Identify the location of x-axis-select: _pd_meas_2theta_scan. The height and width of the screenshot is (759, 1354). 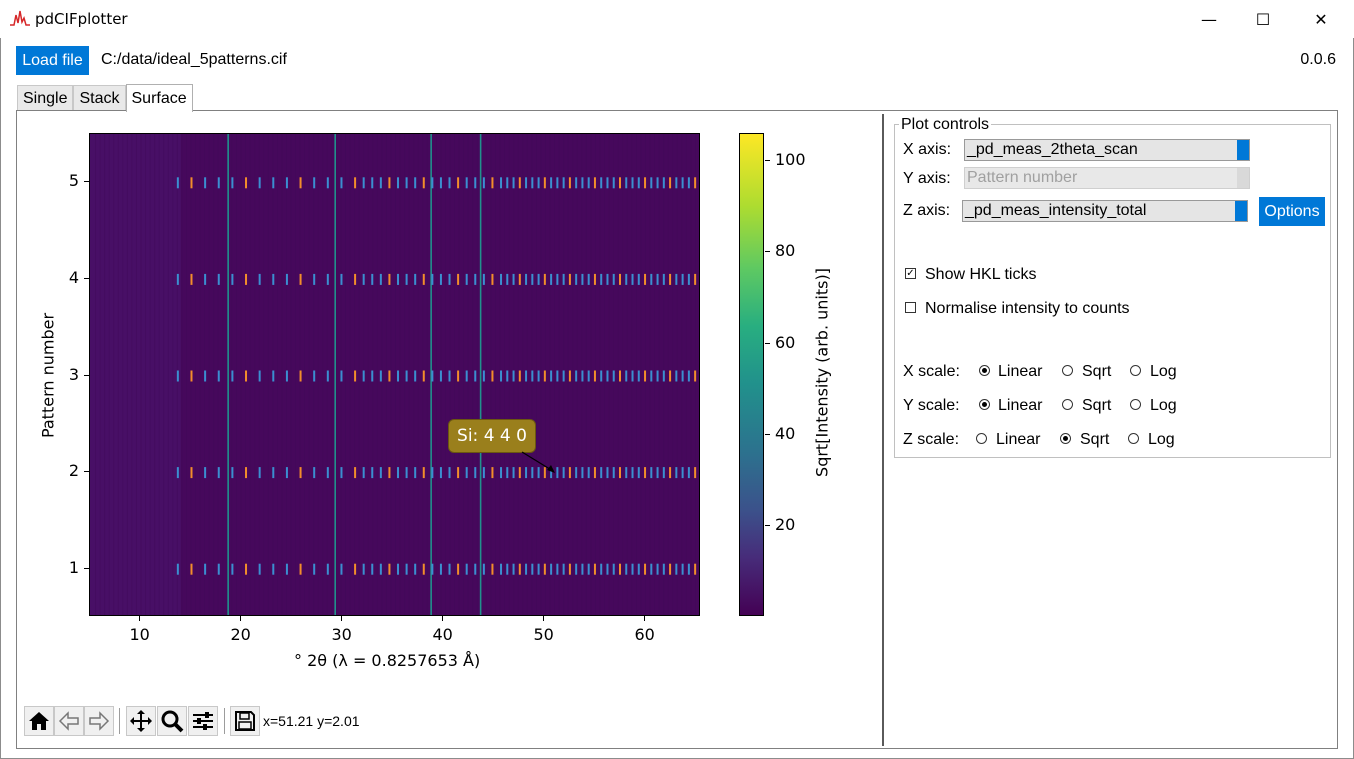
(1107, 150).